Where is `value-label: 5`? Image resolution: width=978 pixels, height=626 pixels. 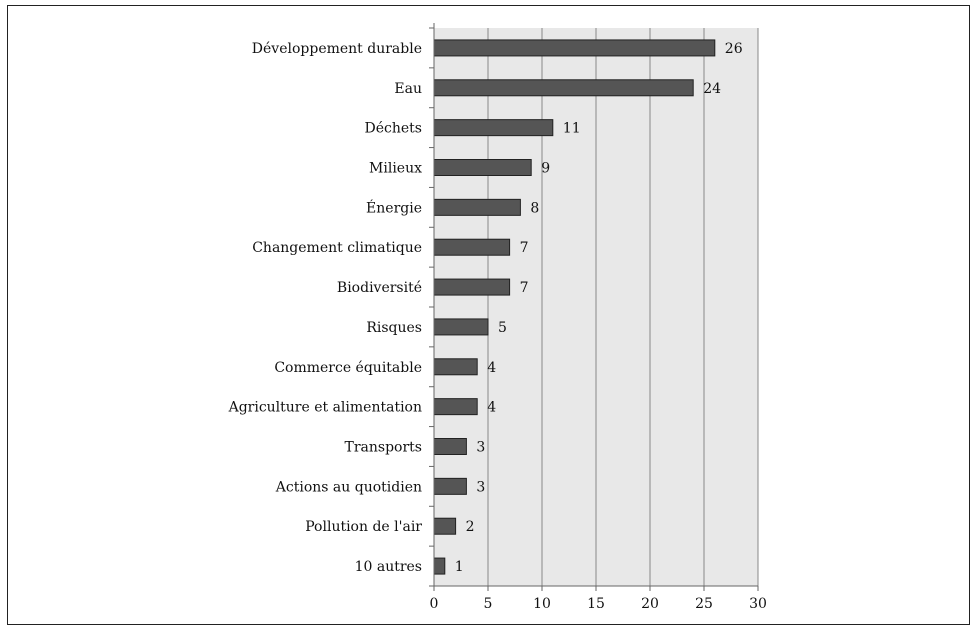 value-label: 5 is located at coordinates (502, 328).